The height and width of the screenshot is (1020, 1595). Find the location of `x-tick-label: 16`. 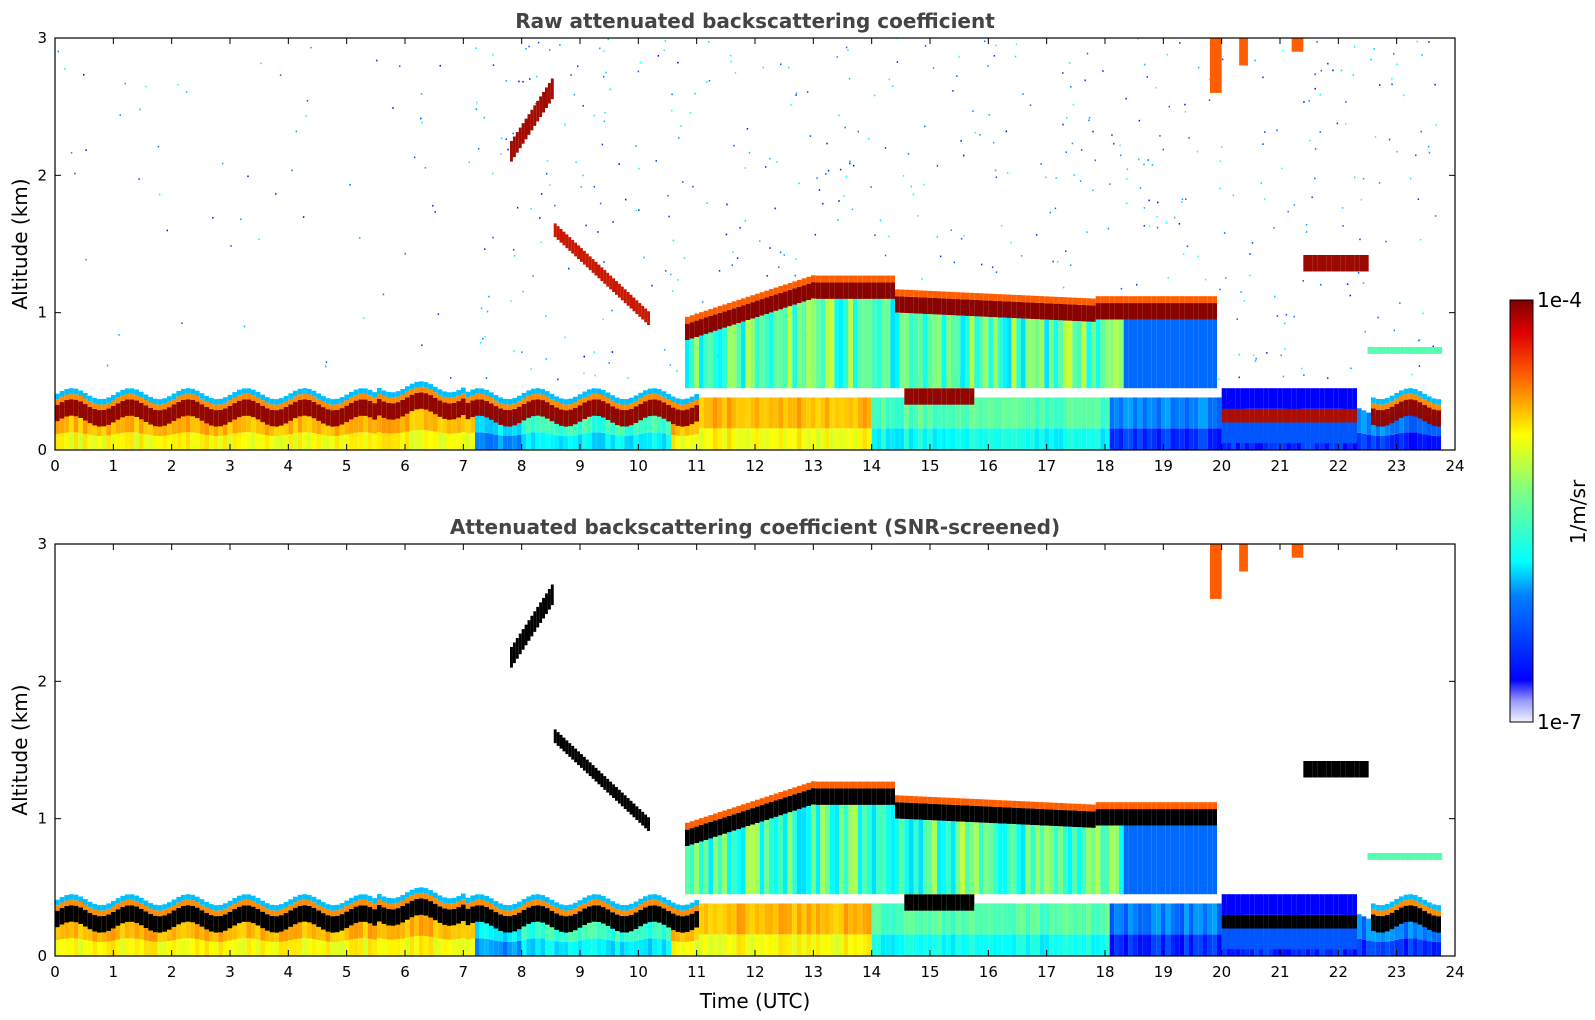

x-tick-label: 16 is located at coordinates (988, 972).